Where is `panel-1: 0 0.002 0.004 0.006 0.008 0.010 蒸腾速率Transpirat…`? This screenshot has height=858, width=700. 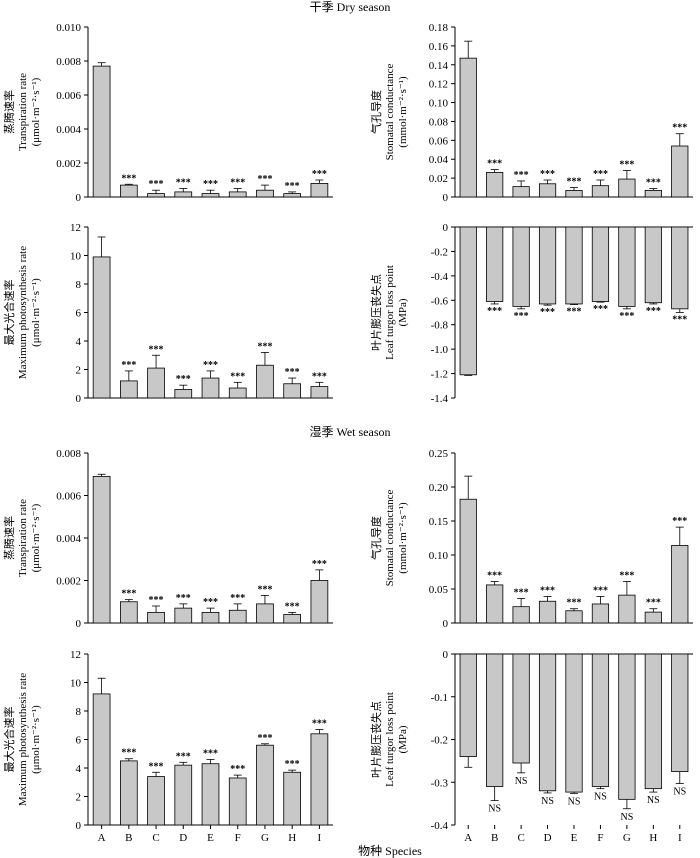
panel-1: 0 0.002 0.004 0.006 0.008 0.010 蒸腾速率Transpirat… is located at coordinates (167, 113).